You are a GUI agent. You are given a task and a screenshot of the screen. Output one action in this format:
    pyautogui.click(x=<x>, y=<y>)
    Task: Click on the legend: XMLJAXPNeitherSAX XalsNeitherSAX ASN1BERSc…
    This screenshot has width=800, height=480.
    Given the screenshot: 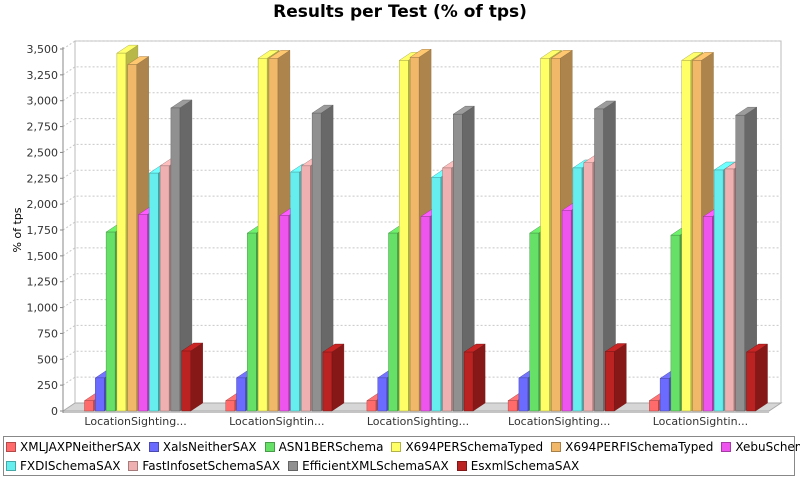 What is the action you would take?
    pyautogui.click(x=401, y=456)
    